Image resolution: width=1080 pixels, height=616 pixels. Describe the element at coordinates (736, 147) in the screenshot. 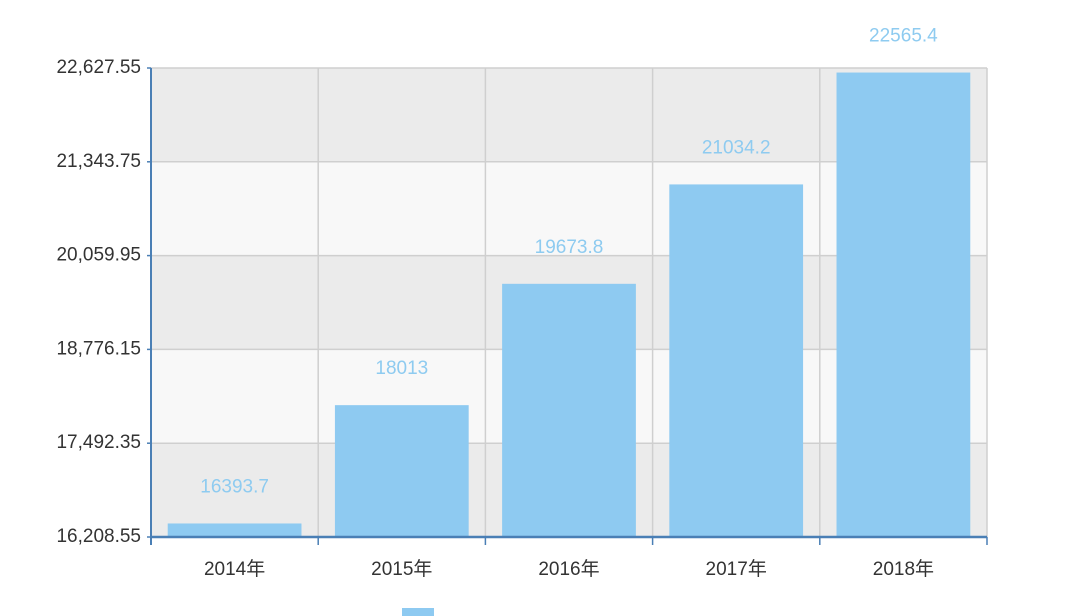

I see `value-label: 21034.2` at that location.